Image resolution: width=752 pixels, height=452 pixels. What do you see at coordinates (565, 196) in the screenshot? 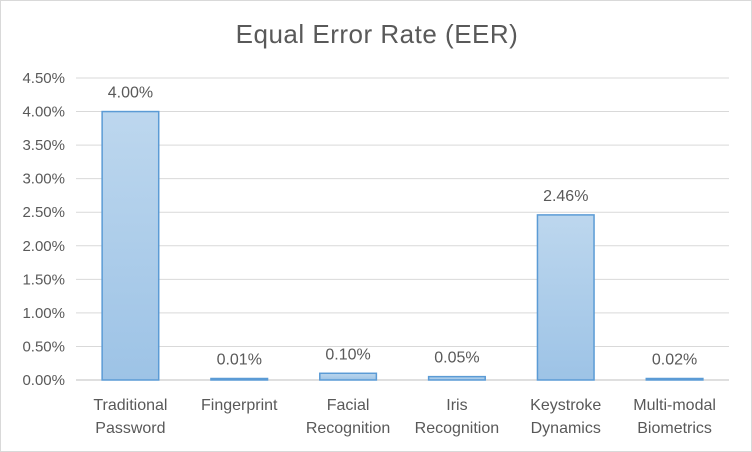
I see `data-label: 2.46%` at bounding box center [565, 196].